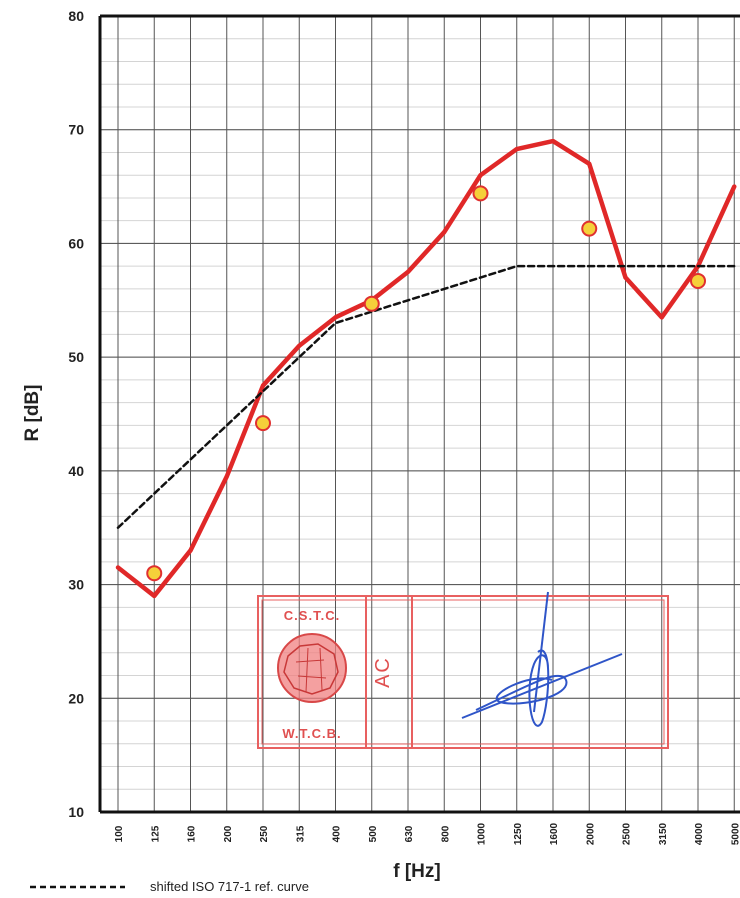 This screenshot has width=740, height=898. What do you see at coordinates (482, 833) in the screenshot?
I see `x-tick-label: 1000` at bounding box center [482, 833].